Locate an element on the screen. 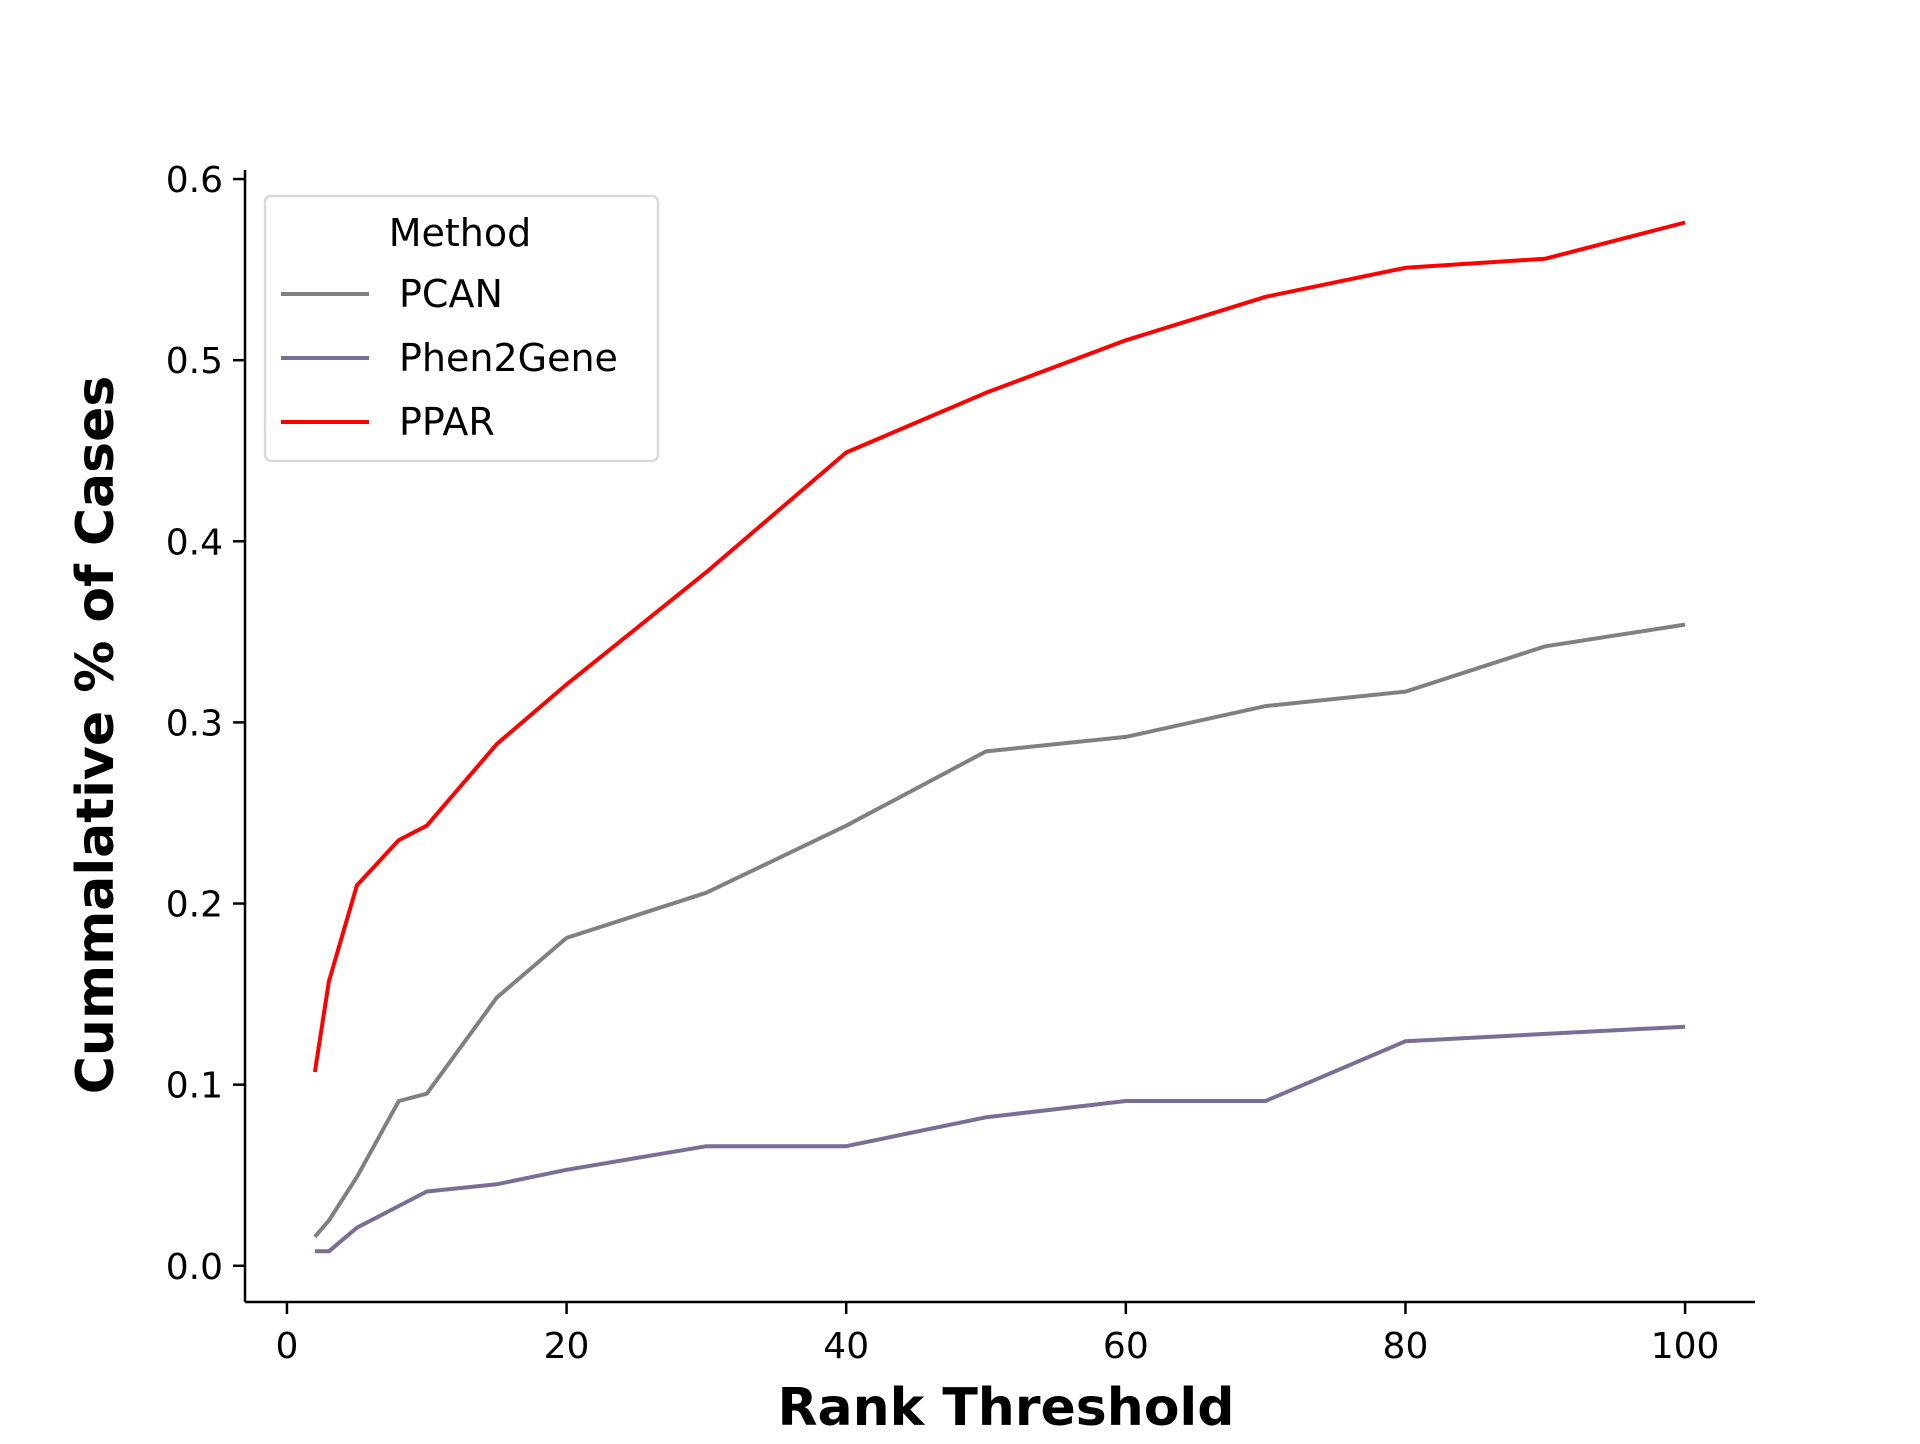  x-tick-label: 20 is located at coordinates (567, 1346).